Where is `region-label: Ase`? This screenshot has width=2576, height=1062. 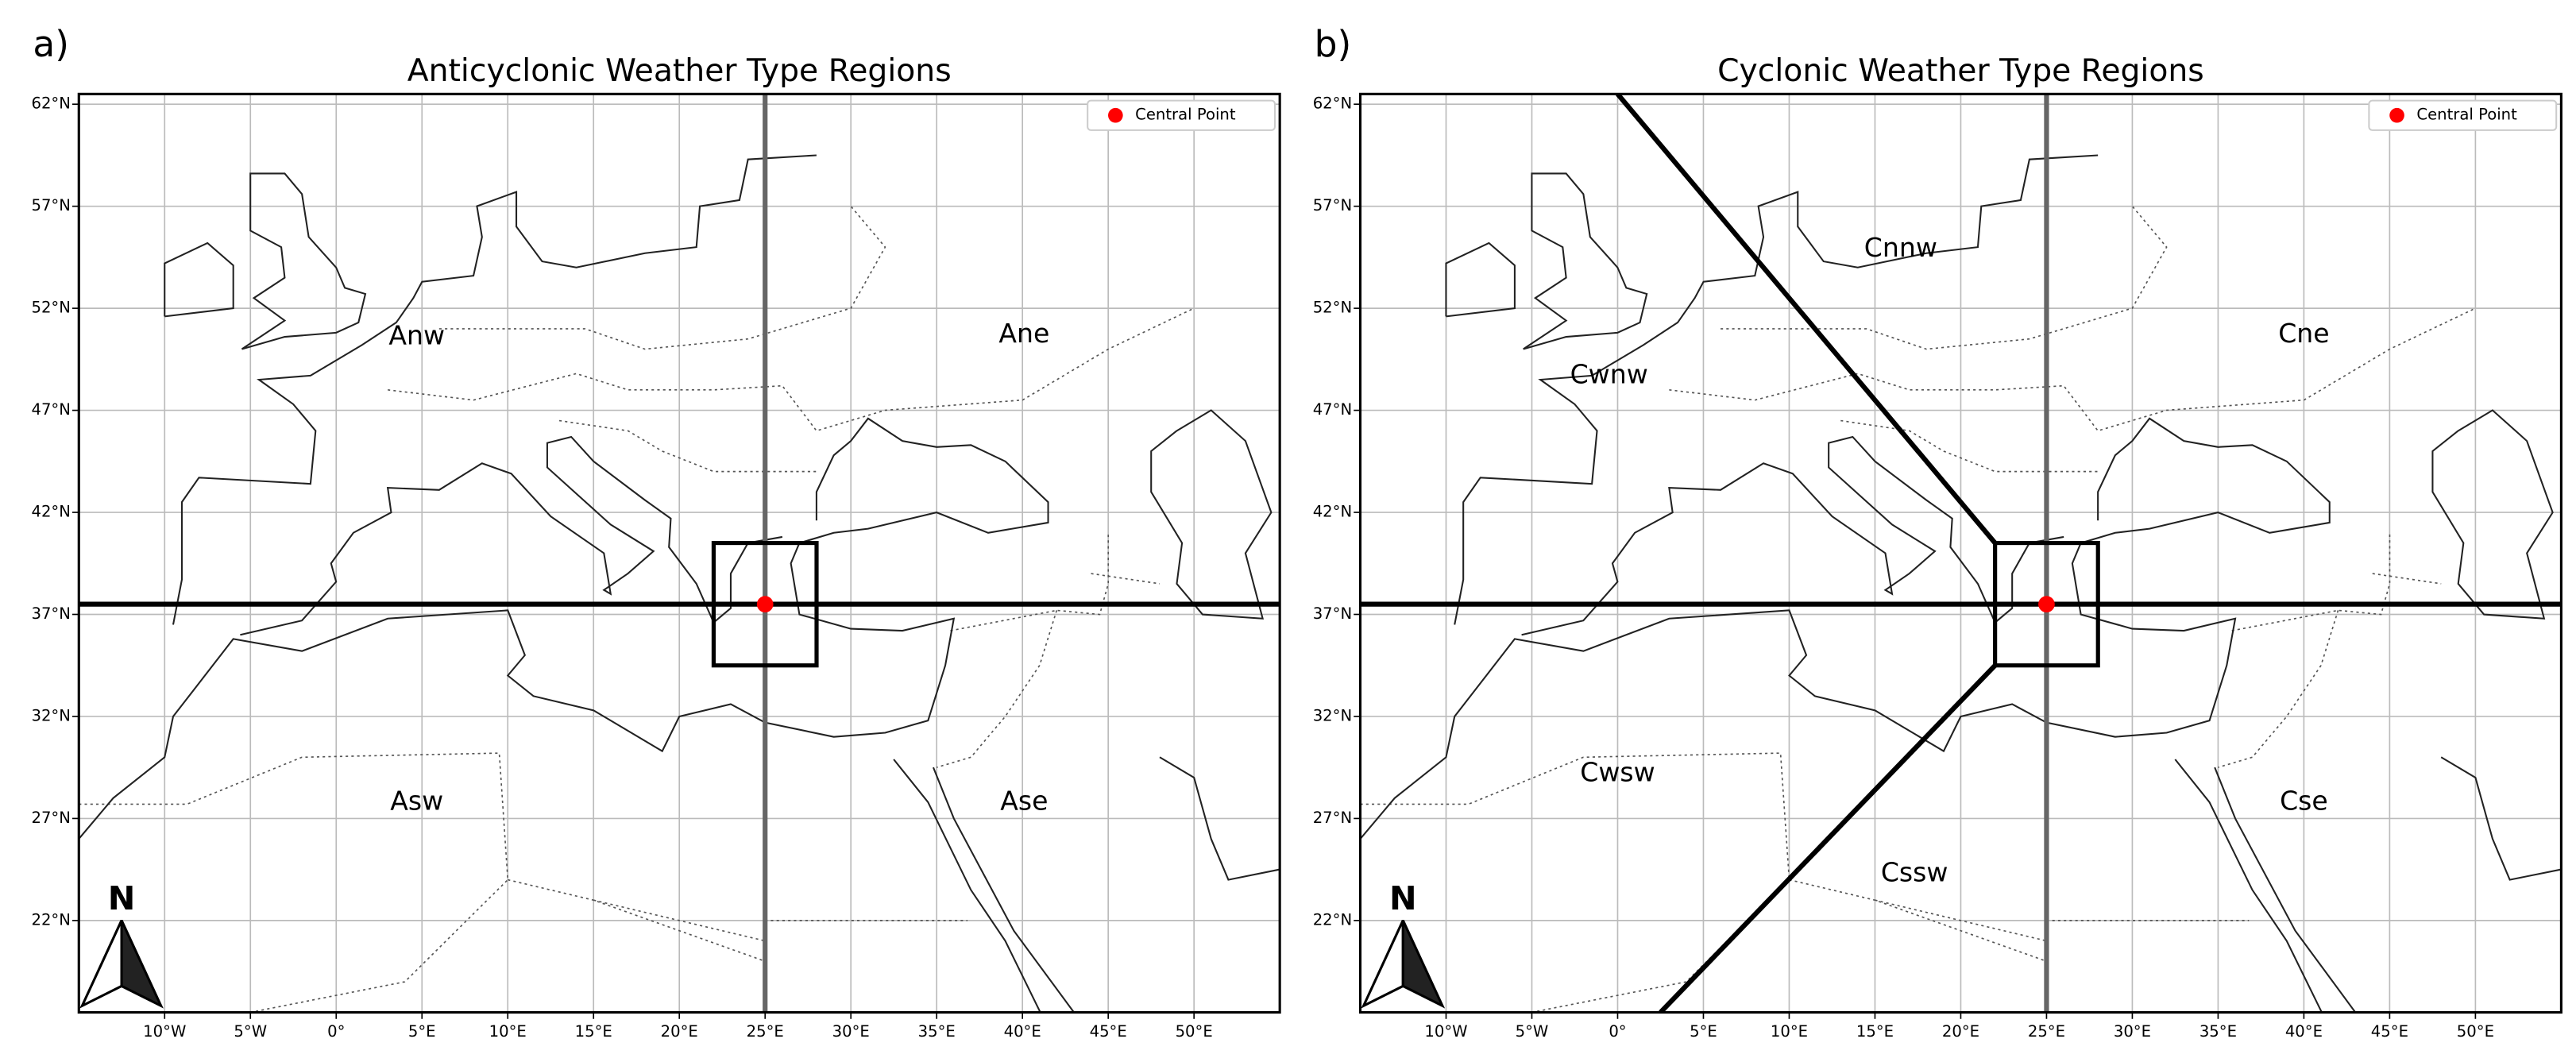 region-label: Ase is located at coordinates (1024, 800).